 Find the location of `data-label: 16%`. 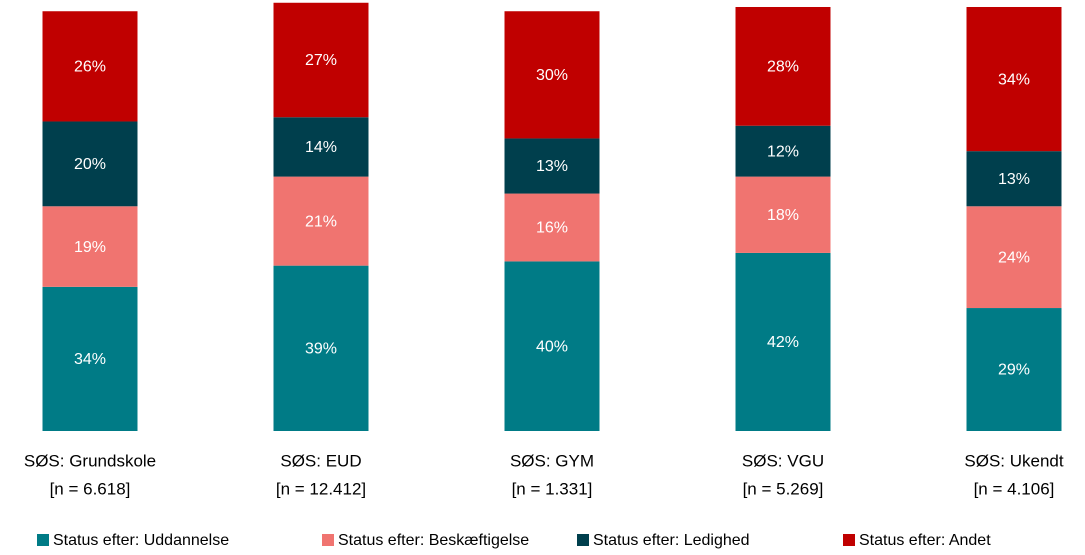

data-label: 16% is located at coordinates (552, 228).